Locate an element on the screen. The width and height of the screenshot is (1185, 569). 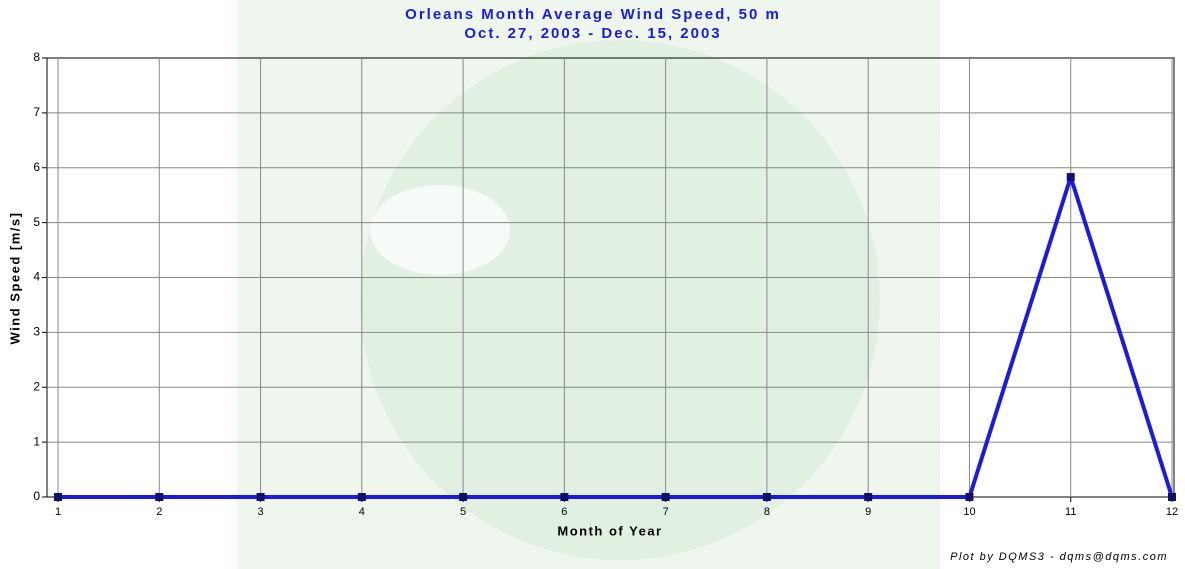
x-tick-label: 7 is located at coordinates (666, 512).